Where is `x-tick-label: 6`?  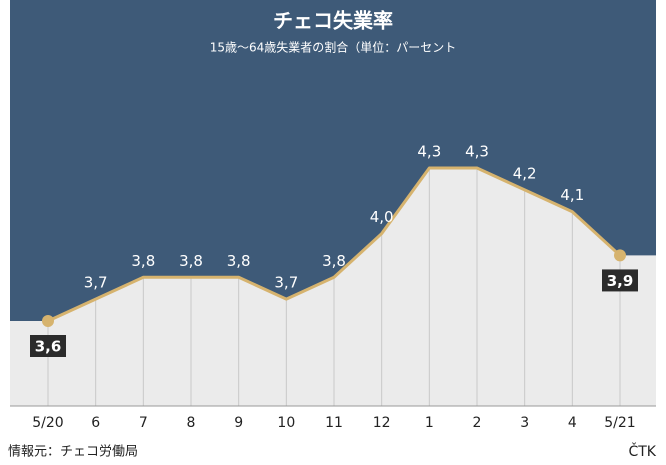 x-tick-label: 6 is located at coordinates (95, 423).